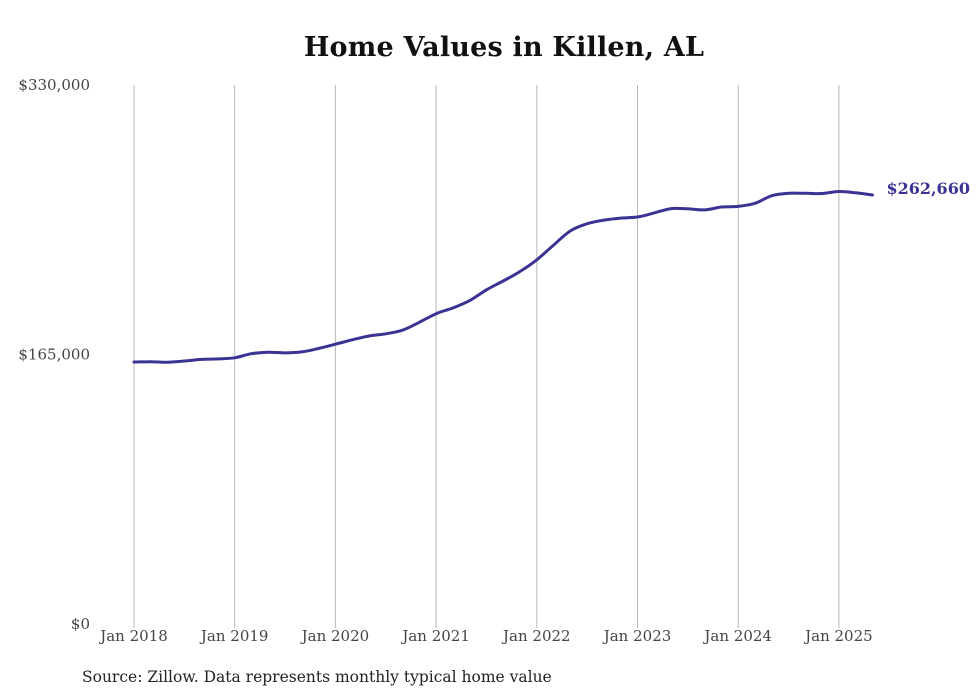  What do you see at coordinates (435, 636) in the screenshot?
I see `x-tick-label: Jan 2021` at bounding box center [435, 636].